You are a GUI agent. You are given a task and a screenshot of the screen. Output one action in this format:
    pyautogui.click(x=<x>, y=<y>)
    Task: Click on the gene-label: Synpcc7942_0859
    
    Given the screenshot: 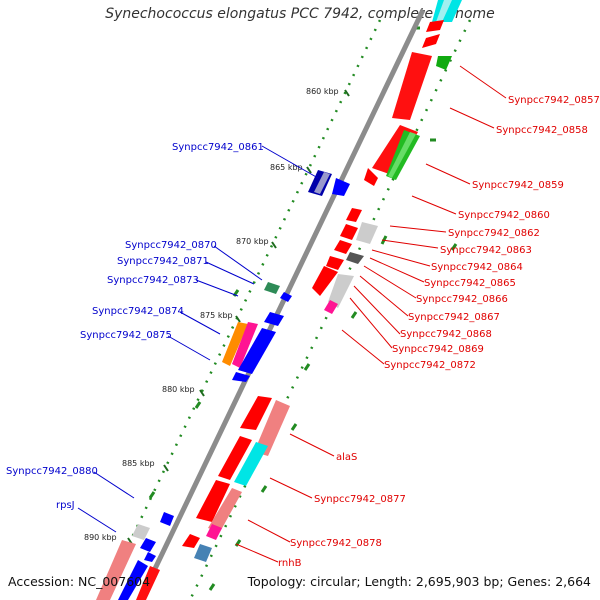 What is the action you would take?
    pyautogui.click(x=518, y=185)
    